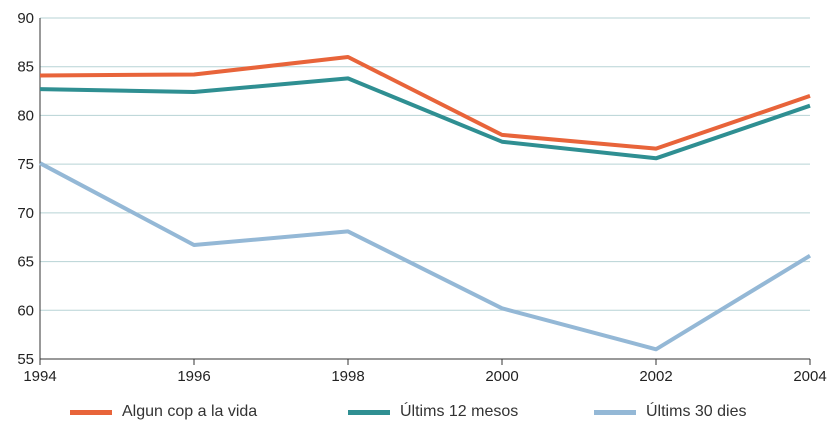 Image resolution: width=832 pixels, height=424 pixels. Describe the element at coordinates (25, 213) in the screenshot. I see `y-tick-label-70: 70` at that location.